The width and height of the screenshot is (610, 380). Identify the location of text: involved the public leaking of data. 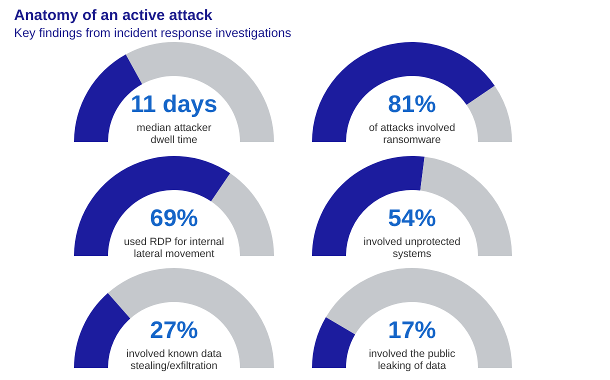
(412, 360).